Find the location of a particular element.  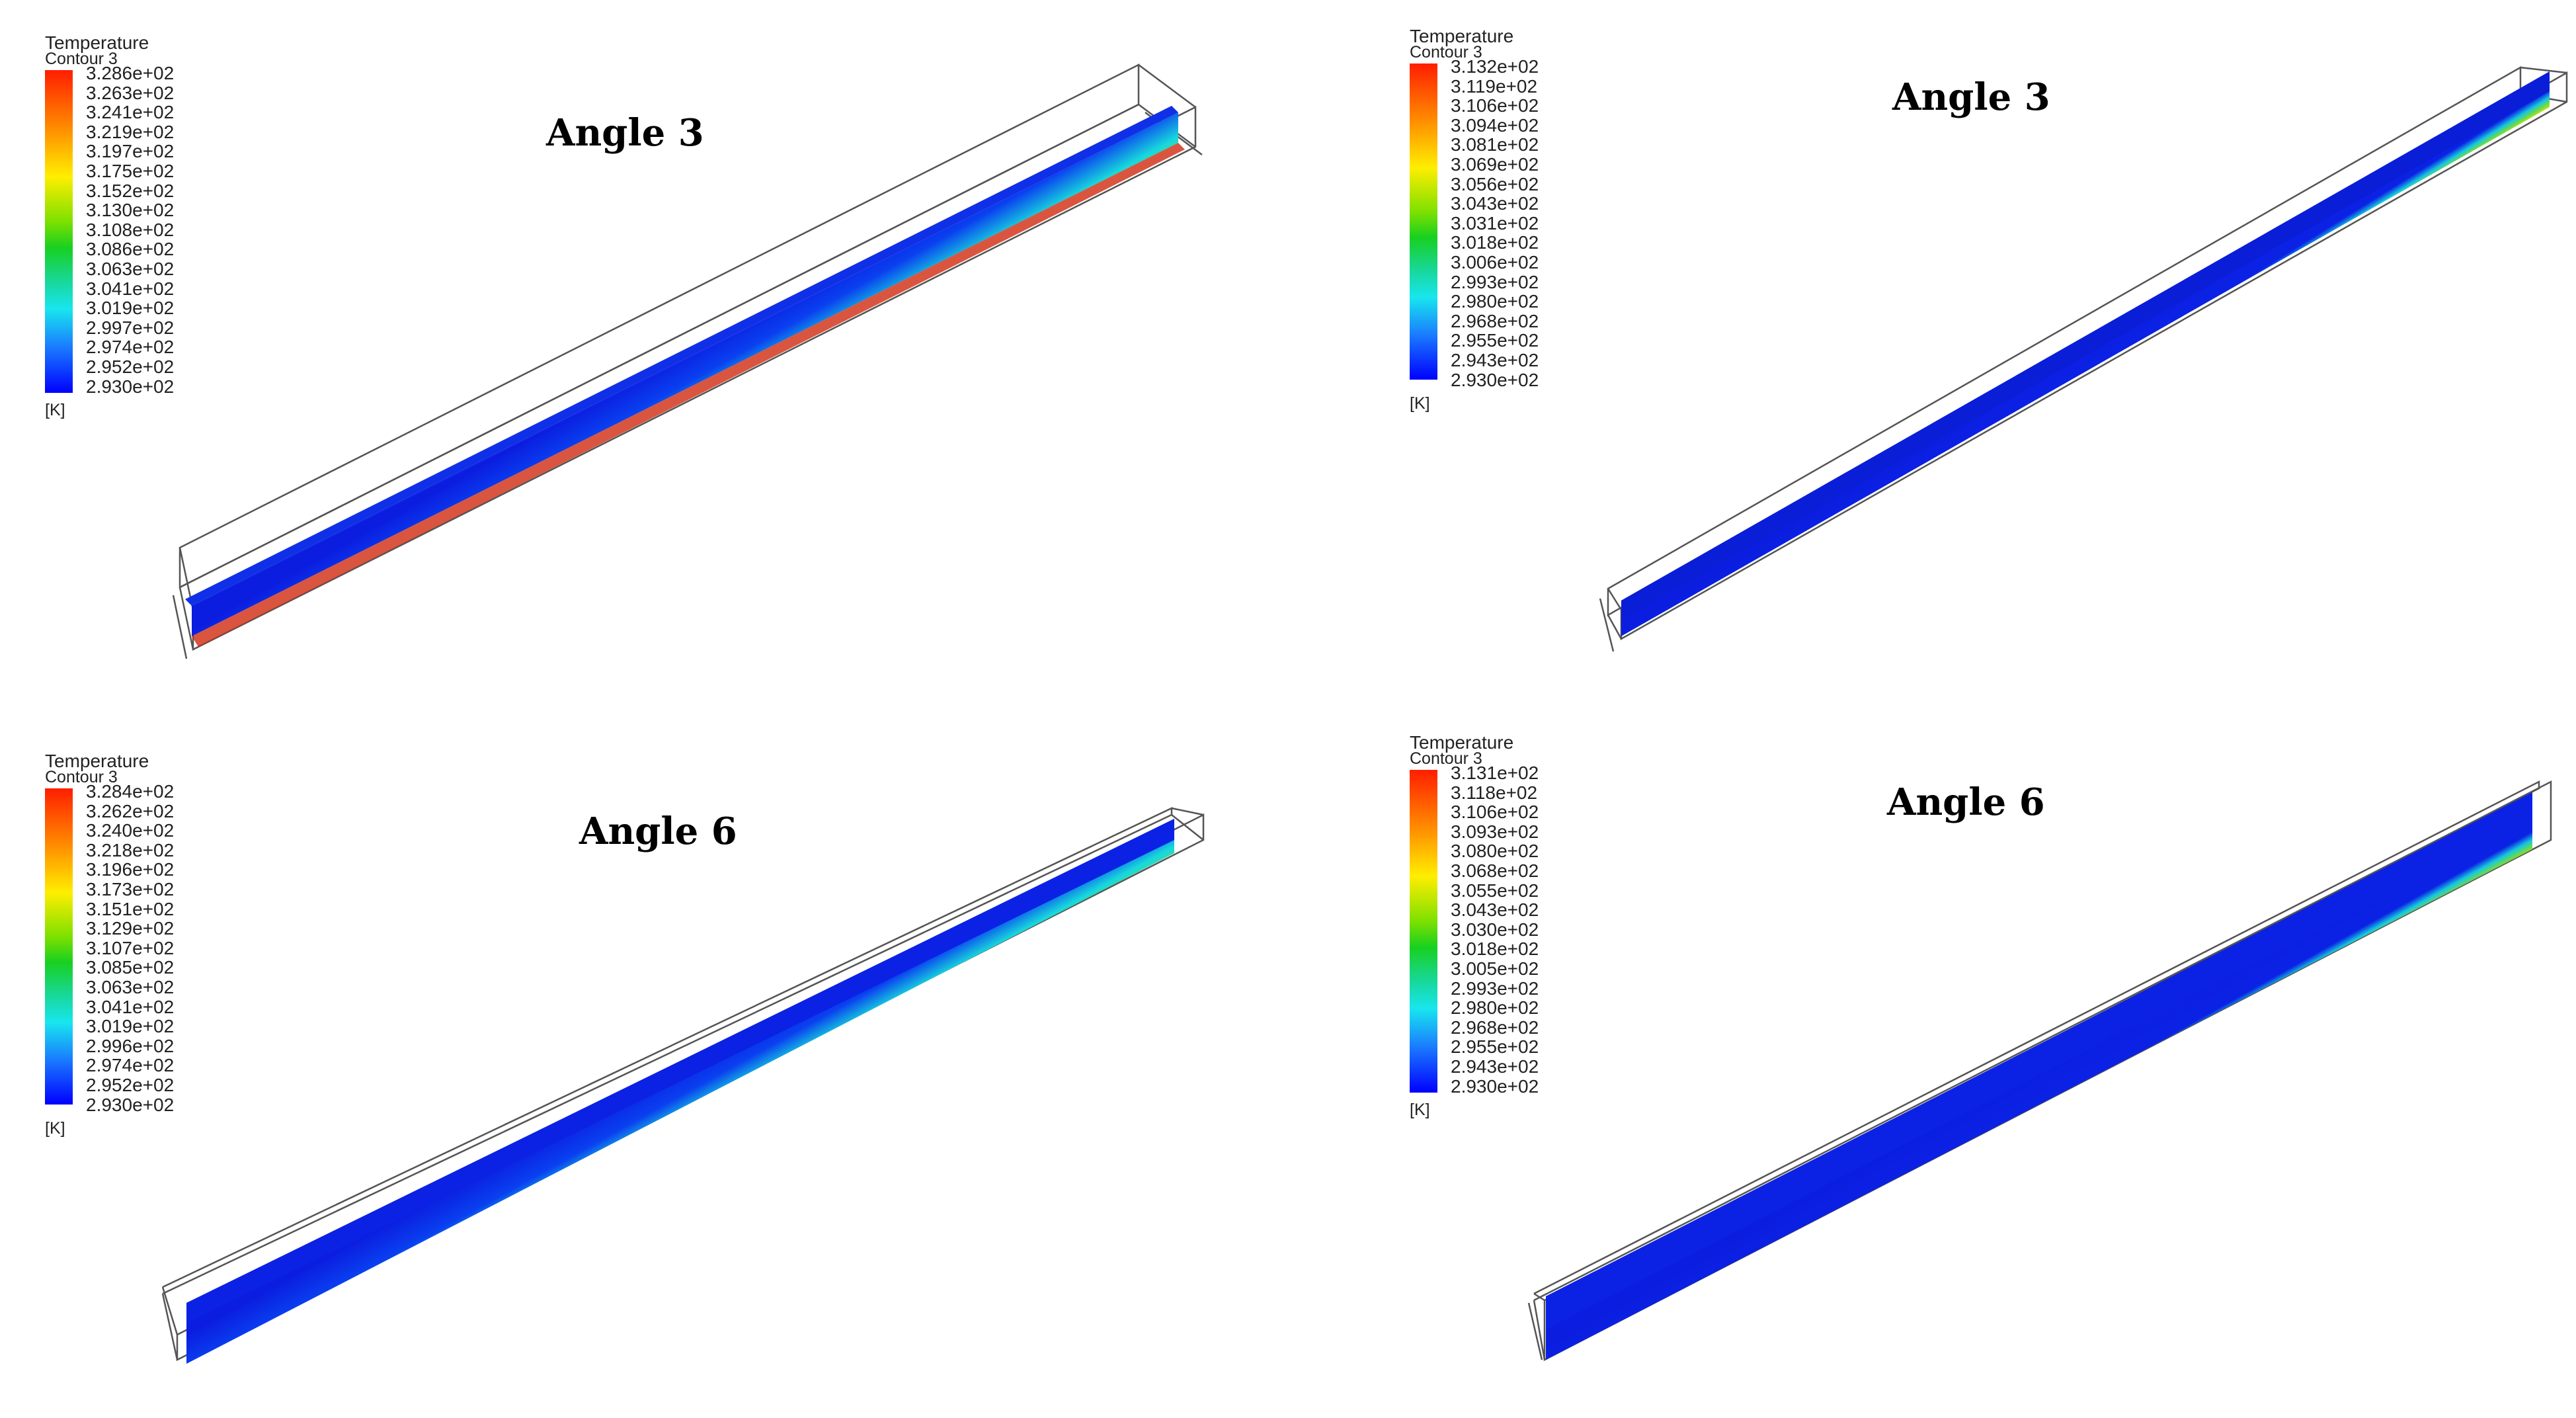

legend-tick-label: 2.943e+02 is located at coordinates (1495, 1066).